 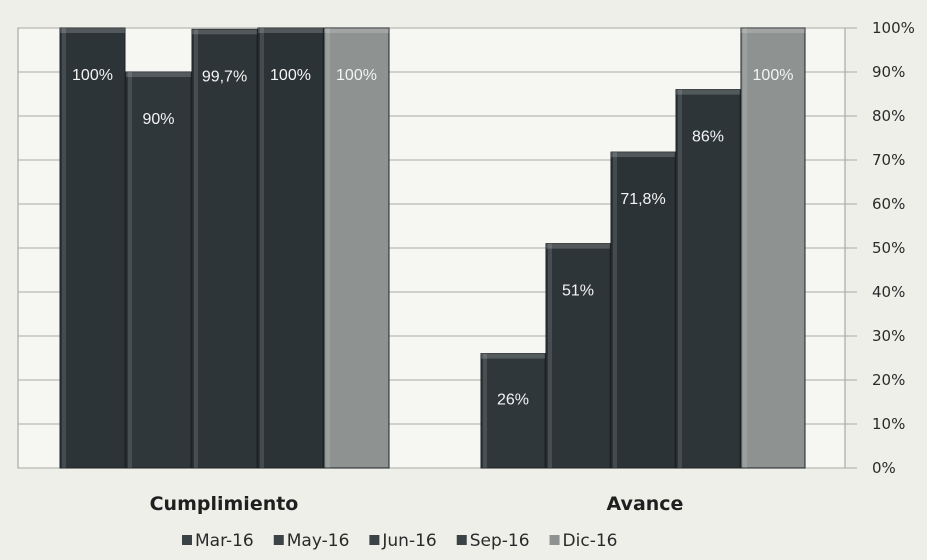 I want to click on data-label: 86%, so click(x=708, y=137).